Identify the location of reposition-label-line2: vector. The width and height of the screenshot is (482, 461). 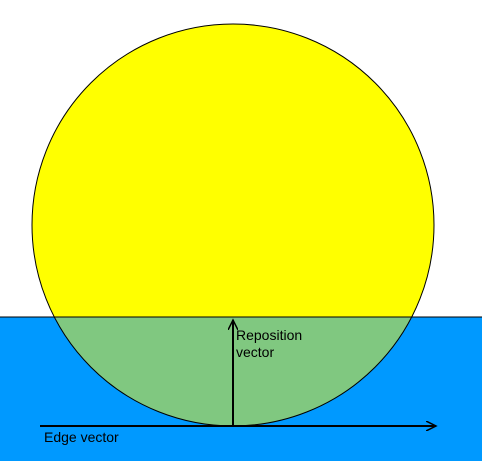
(255, 352).